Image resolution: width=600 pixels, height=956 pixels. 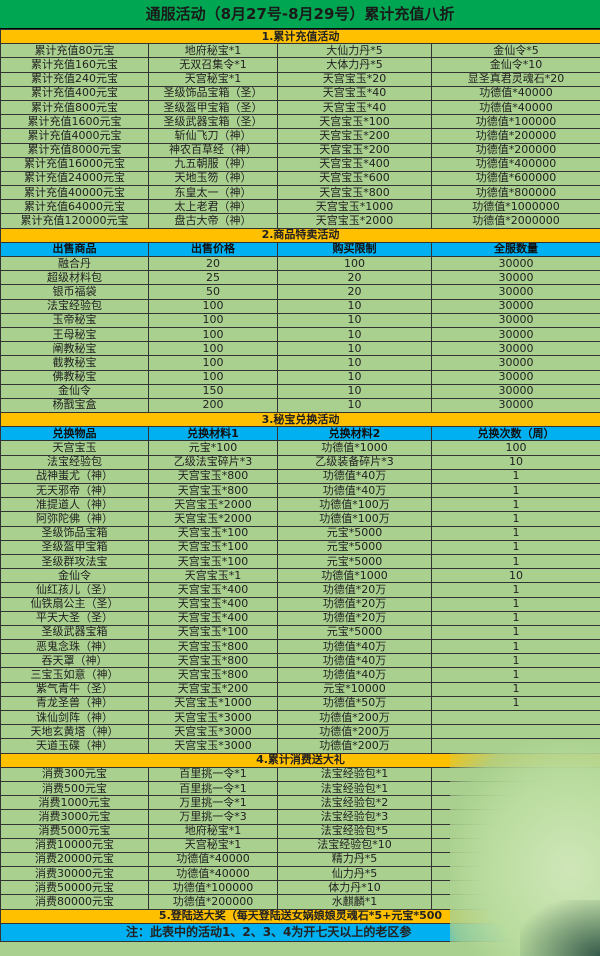 What do you see at coordinates (74, 590) in the screenshot?
I see `table-row-cell: 仙红孩儿（圣）` at bounding box center [74, 590].